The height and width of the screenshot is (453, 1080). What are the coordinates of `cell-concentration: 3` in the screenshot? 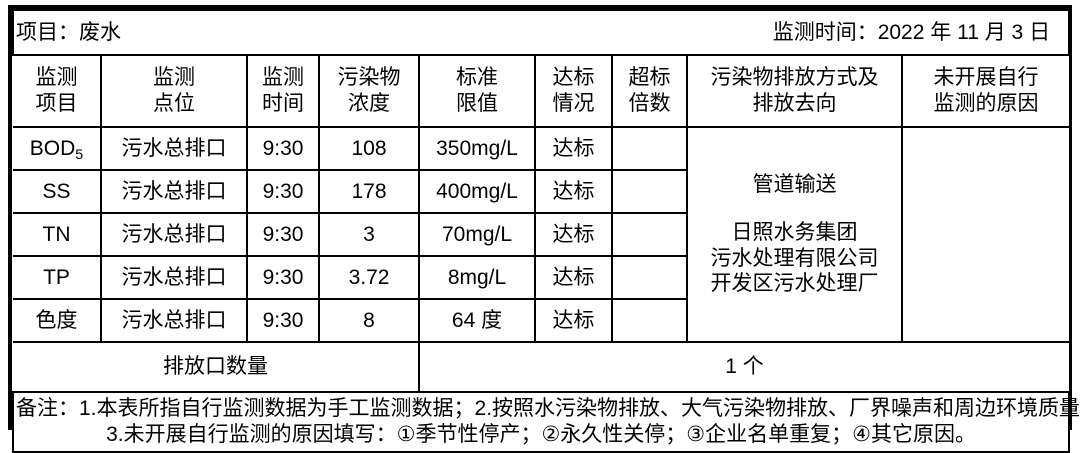 It's located at (369, 234).